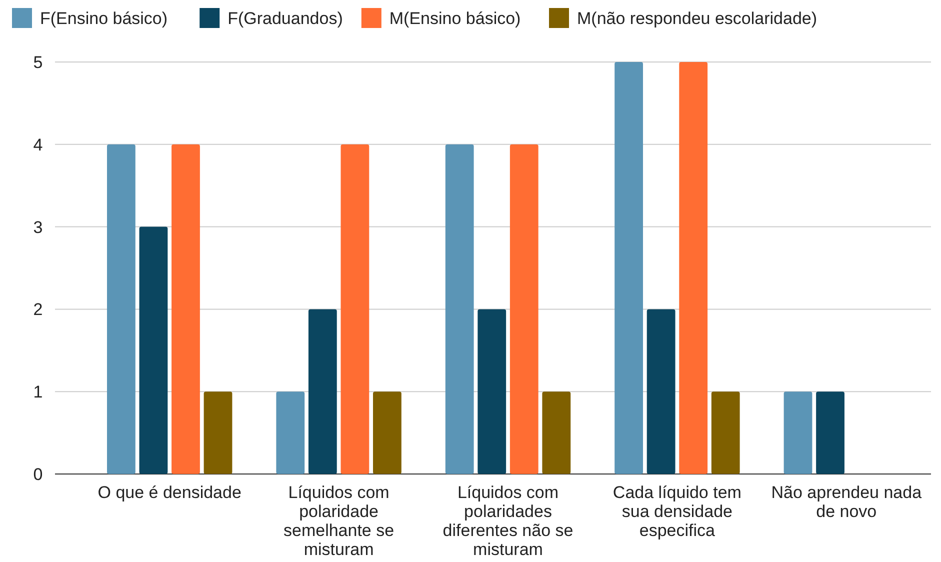 This screenshot has height=562, width=941. What do you see at coordinates (38, 310) in the screenshot?
I see `y-tick-label: 2` at bounding box center [38, 310].